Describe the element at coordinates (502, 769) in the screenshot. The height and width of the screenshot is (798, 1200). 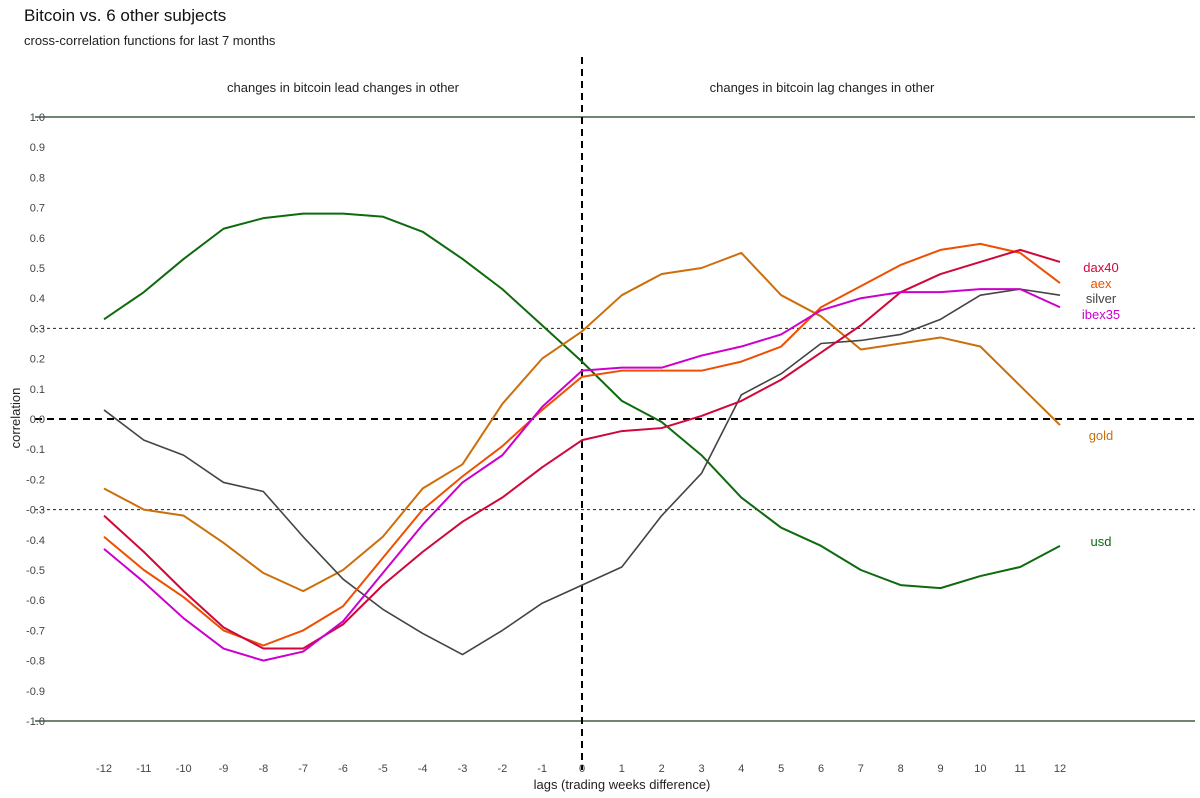
I see `x-tick-label: -2` at that location.